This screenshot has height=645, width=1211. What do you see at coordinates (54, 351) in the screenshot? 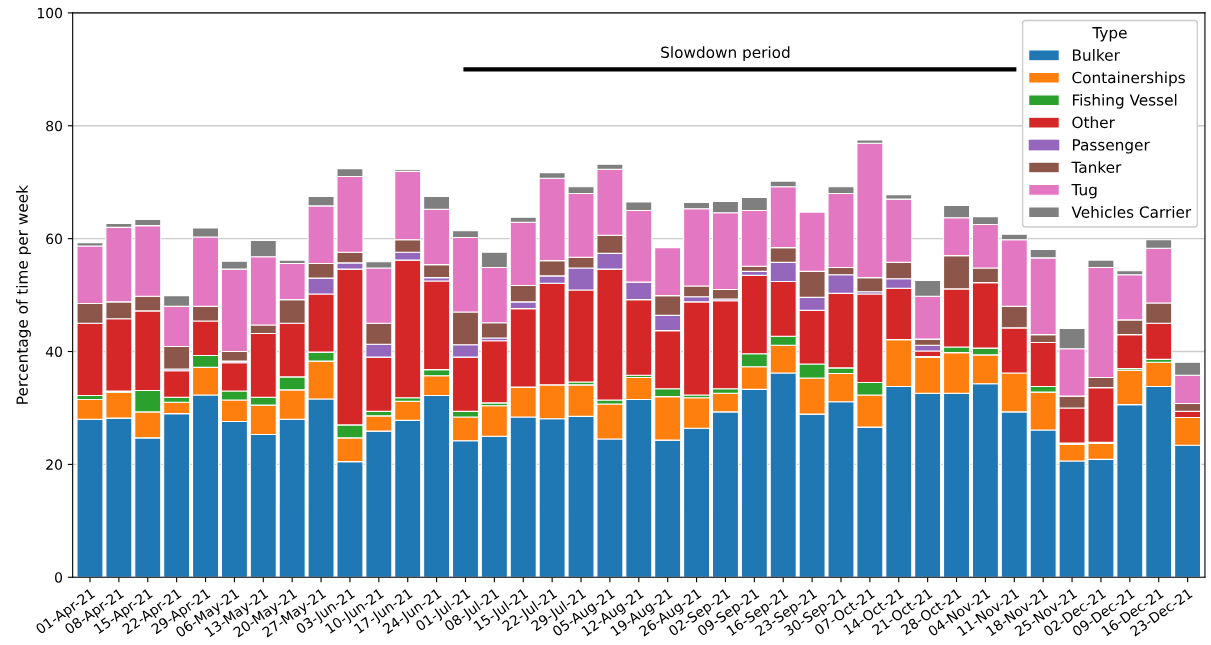
I see `y-tick-label: 40` at bounding box center [54, 351].